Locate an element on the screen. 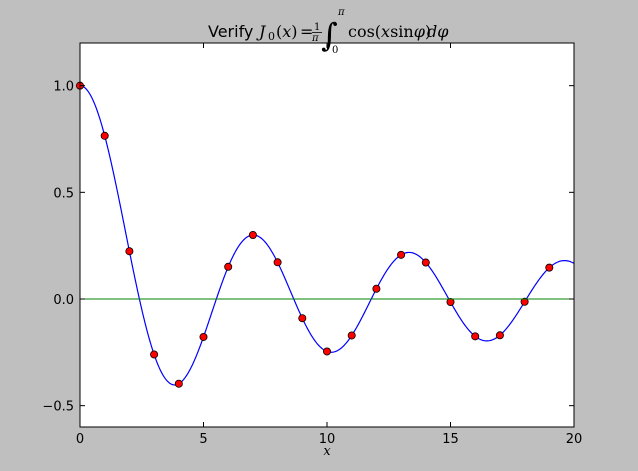 The height and width of the screenshot is (471, 638). title-integral-sign: ∫ is located at coordinates (329, 35).